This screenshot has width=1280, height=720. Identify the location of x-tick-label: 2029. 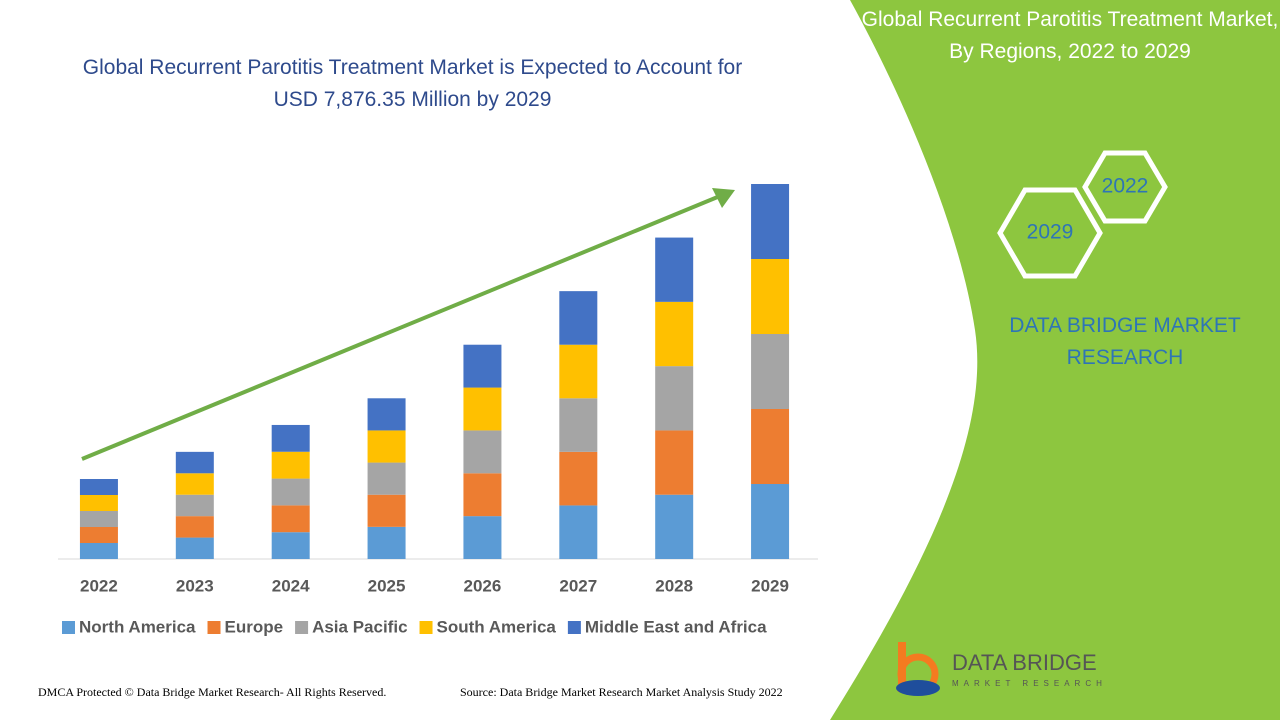
(770, 585).